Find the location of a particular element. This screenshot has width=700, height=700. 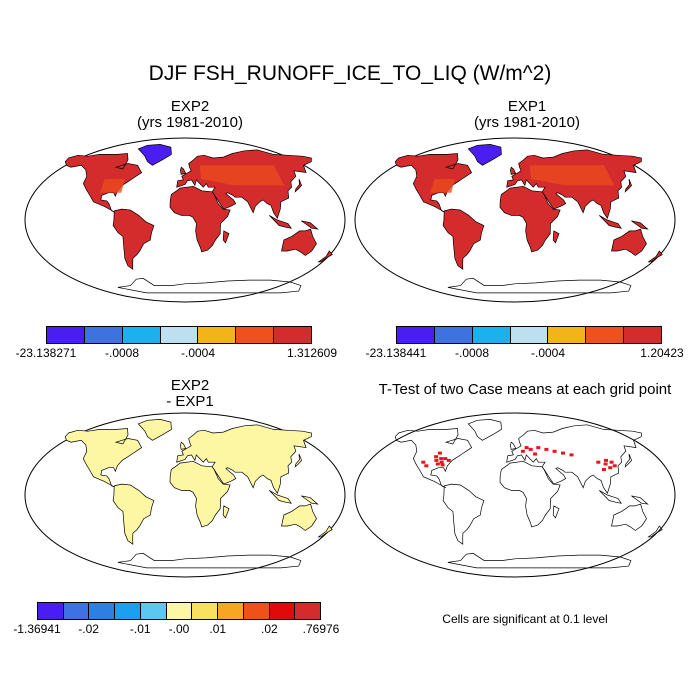

continent-north-america is located at coordinates (103, 458).